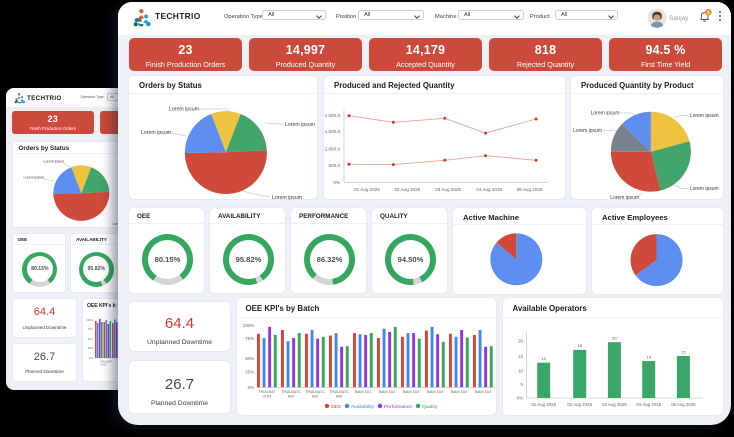  What do you see at coordinates (362, 392) in the screenshot?
I see `svg-text: Batch 001` at bounding box center [362, 392].